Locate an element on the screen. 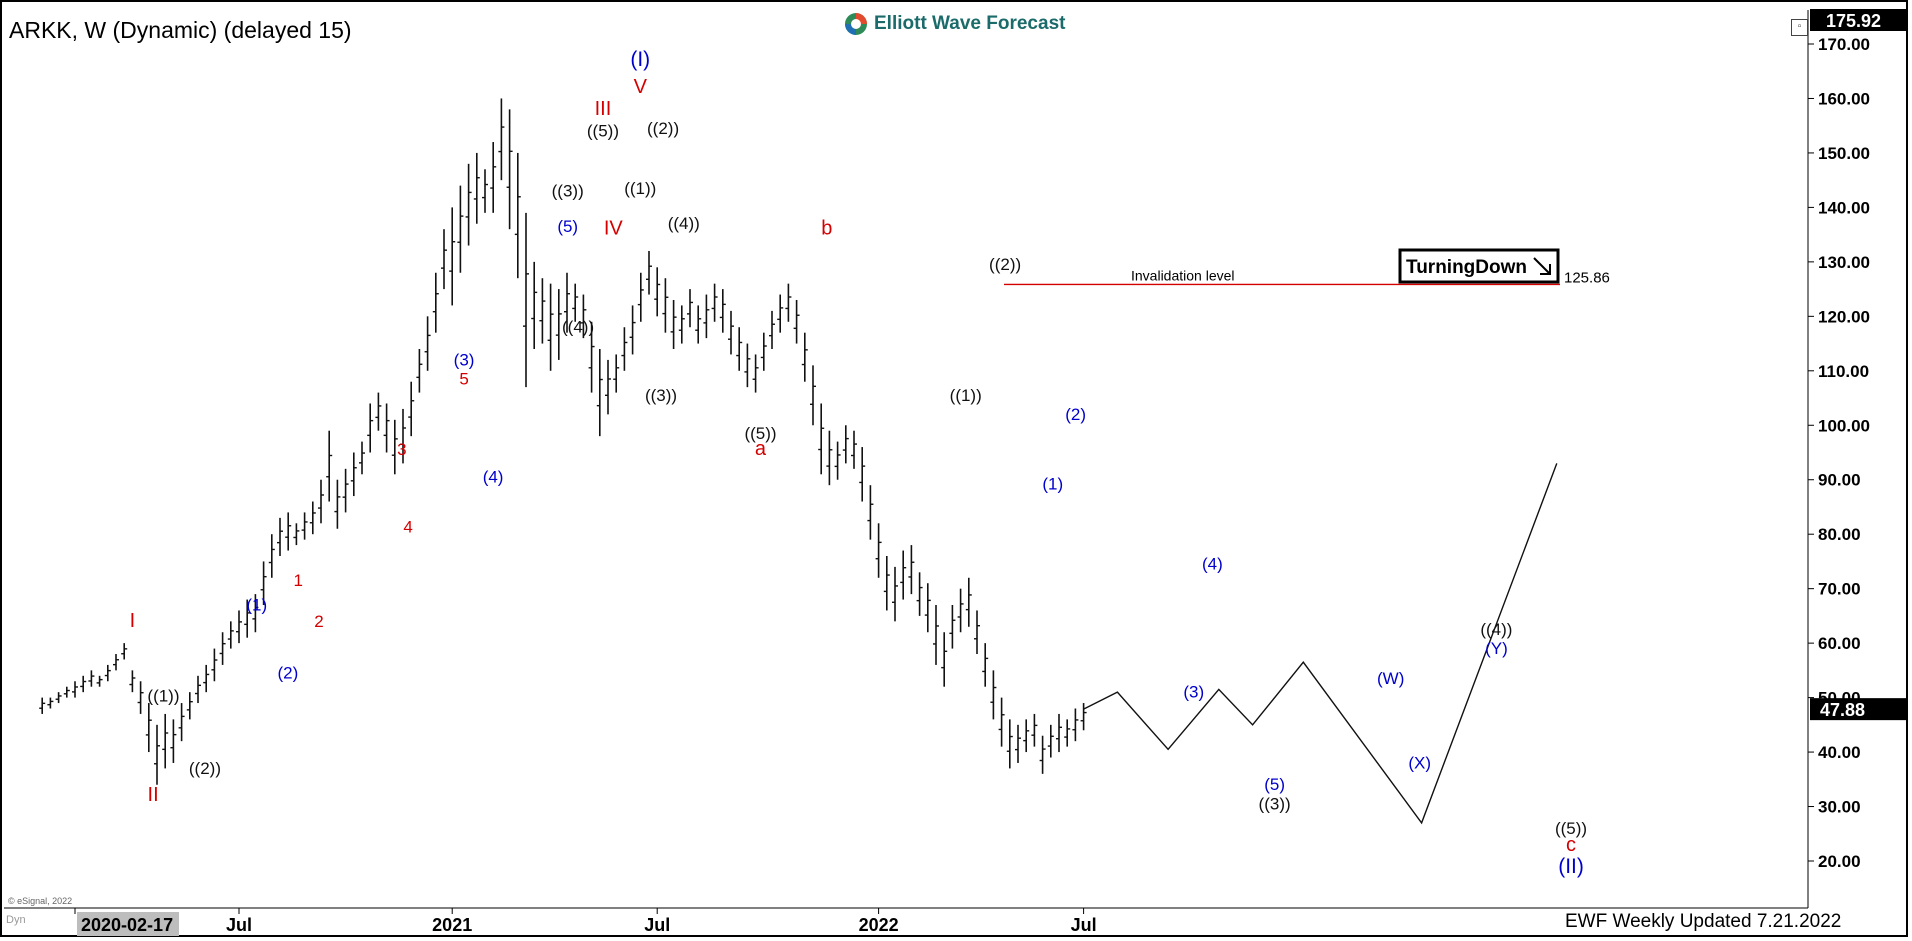  y-tick-label: 160.00 is located at coordinates (1844, 98).